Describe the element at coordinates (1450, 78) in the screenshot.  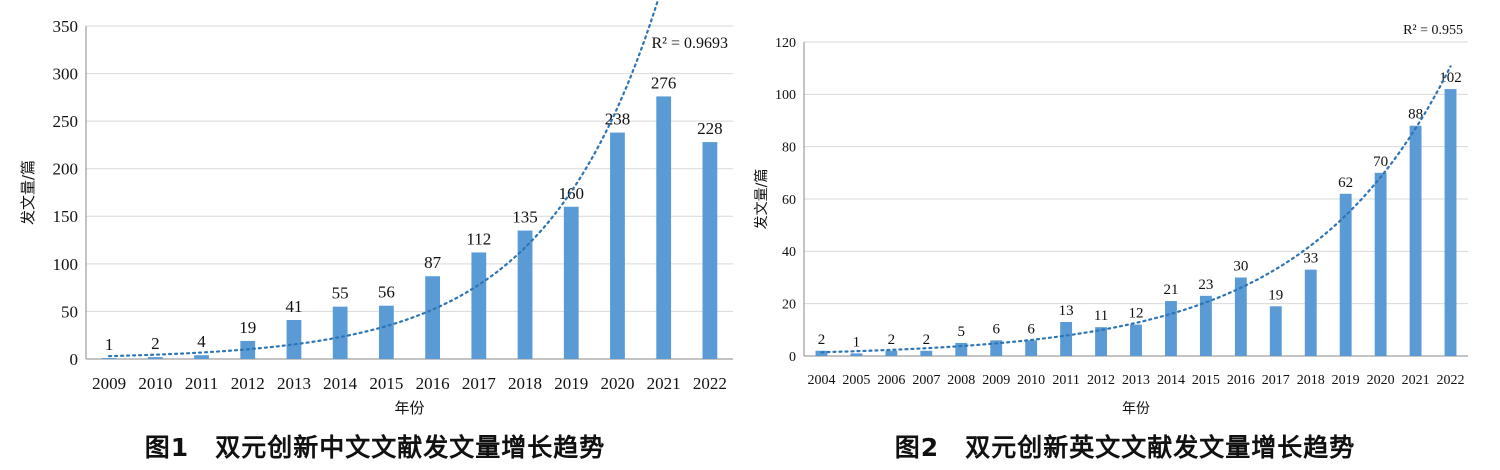
I see `data-label: 102` at that location.